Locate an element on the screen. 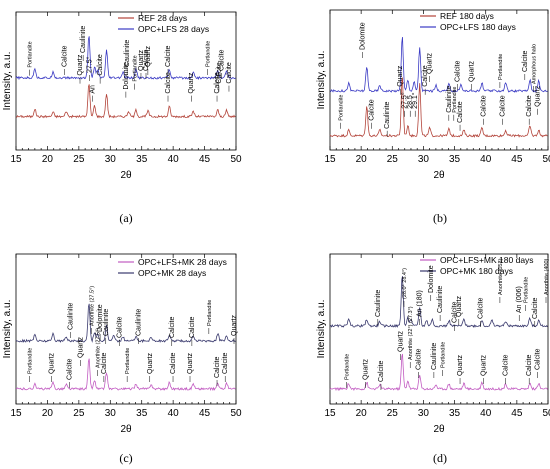 The height and width of the screenshot is (469, 550). peak-annotation: An (180) is located at coordinates (420, 303).